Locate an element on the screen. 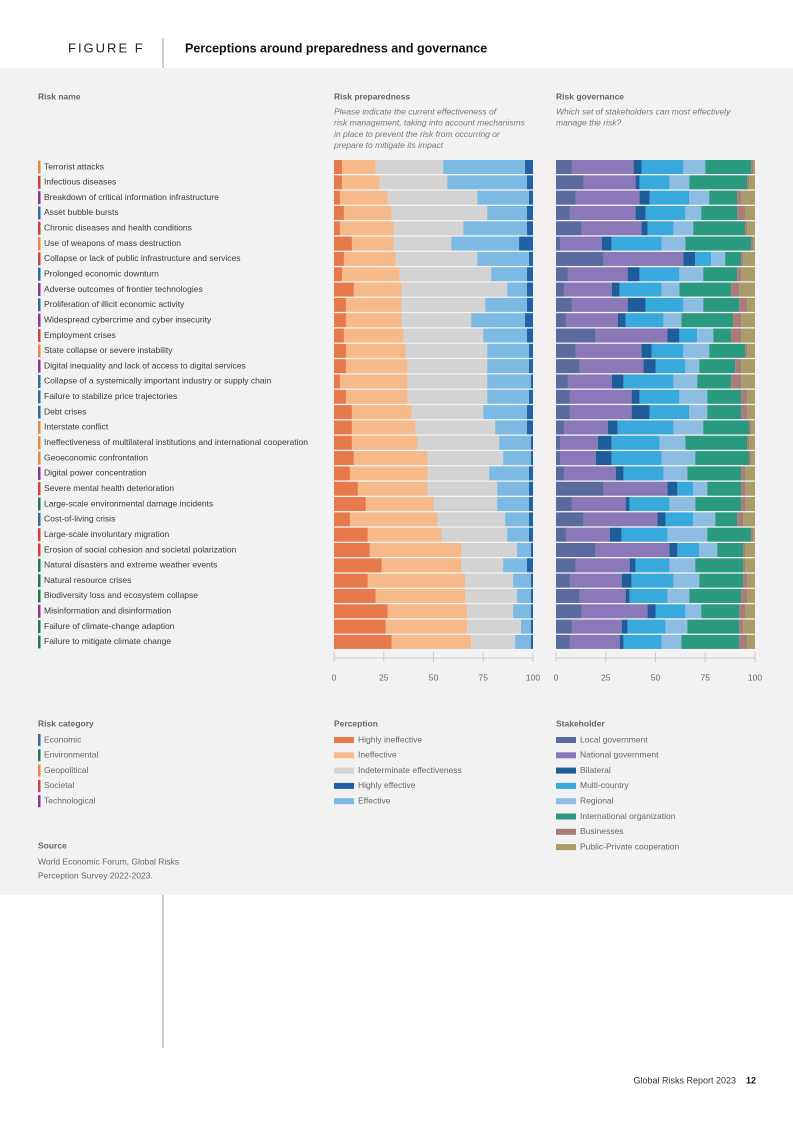  risk-name: Prolonged economic downturn is located at coordinates (101, 273).